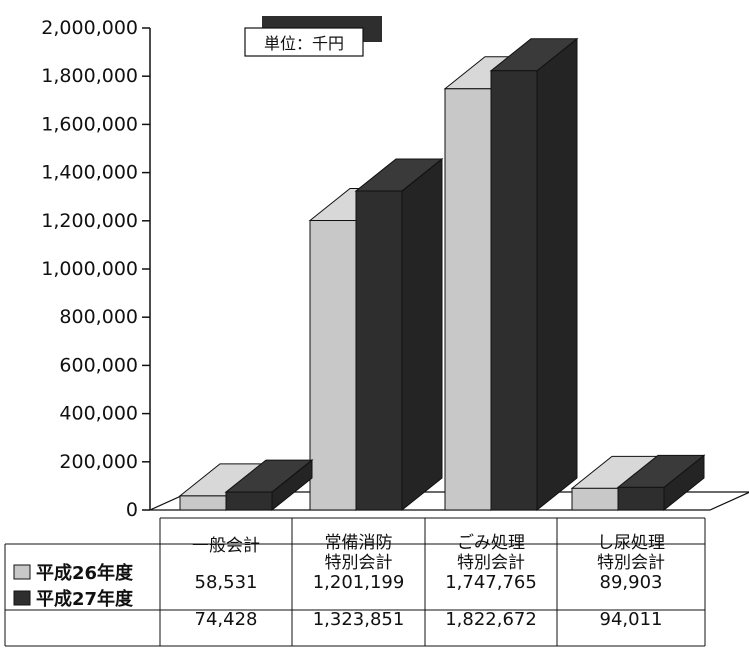 This screenshot has width=749, height=668. Describe the element at coordinates (98, 365) in the screenshot. I see `y-tick-label: 600,000` at that location.